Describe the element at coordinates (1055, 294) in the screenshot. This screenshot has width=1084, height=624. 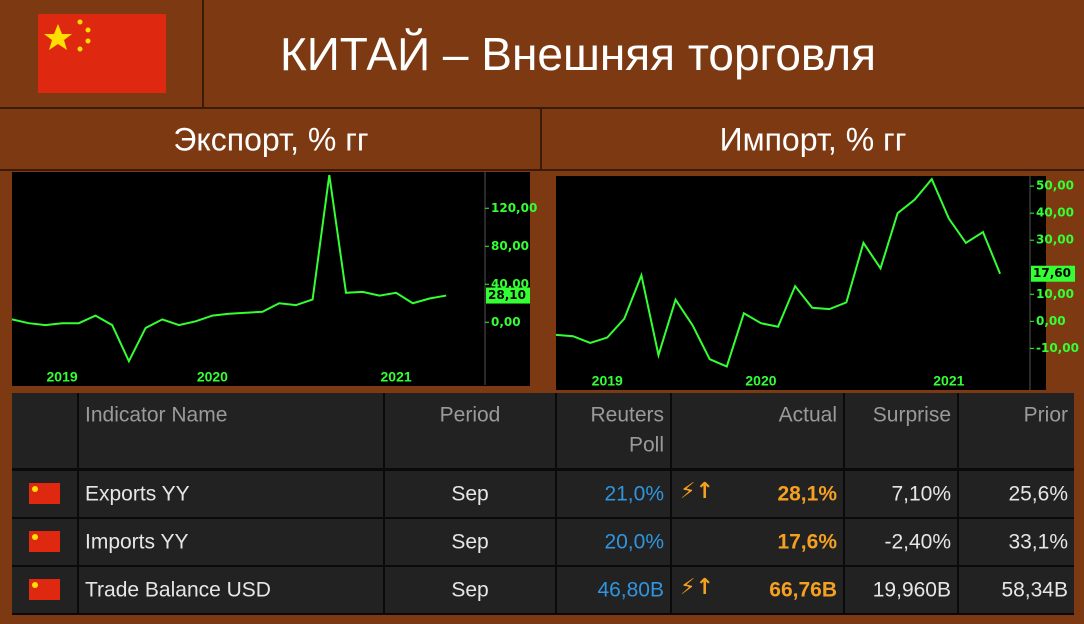
I see `y-tick-label: 10,00` at that location.